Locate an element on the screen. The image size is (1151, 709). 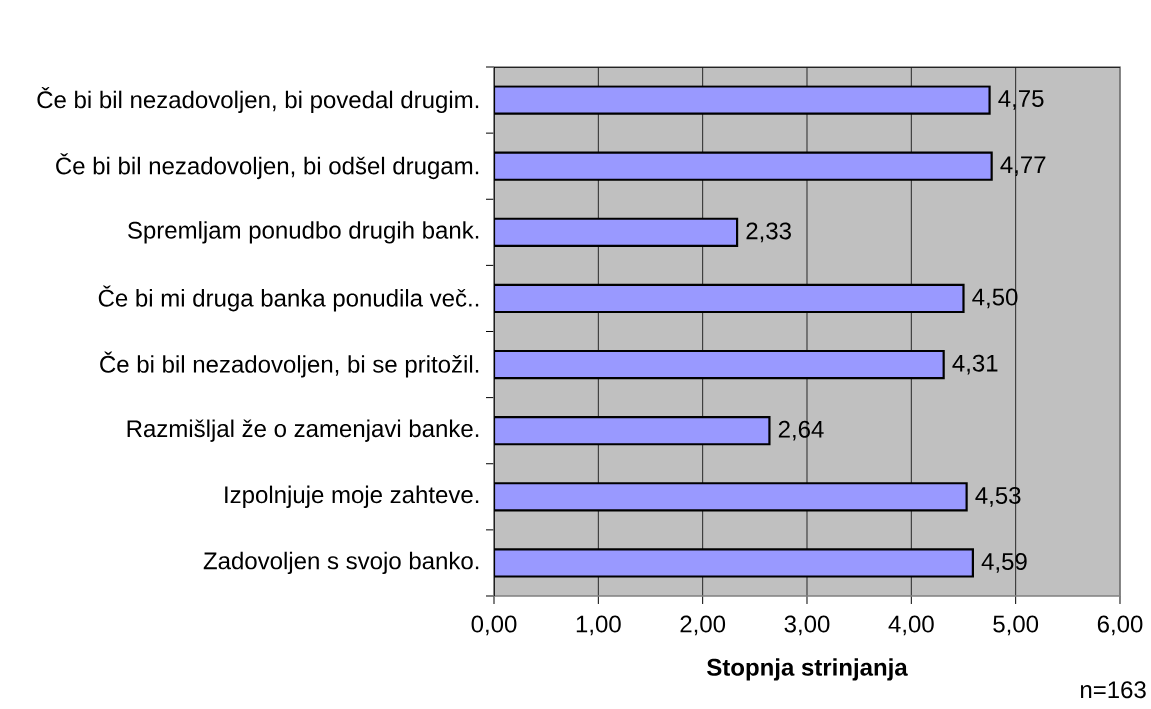
y-tick-label: Zadovoljen s svojo banko. is located at coordinates (341, 563).